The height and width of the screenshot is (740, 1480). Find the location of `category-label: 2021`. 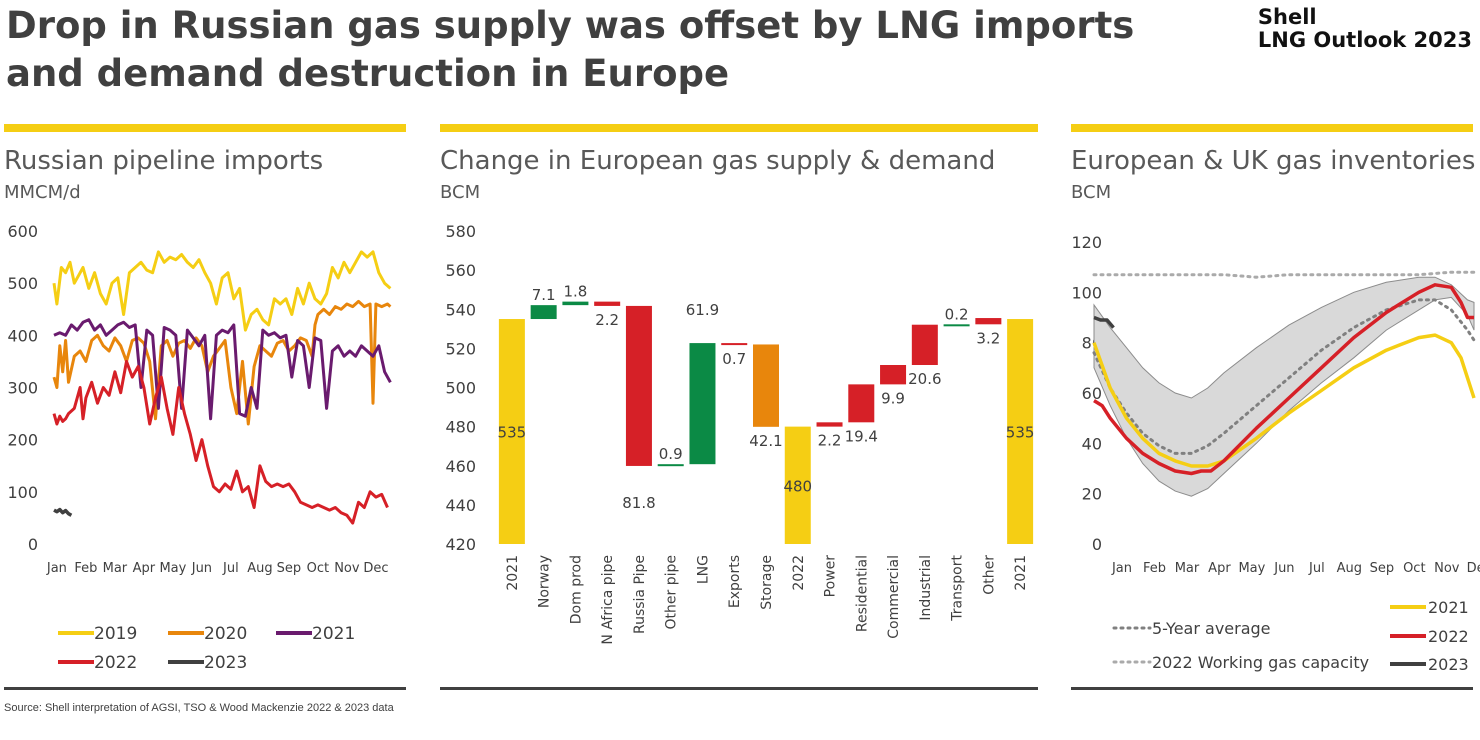

category-label: 2021 is located at coordinates (513, 573).